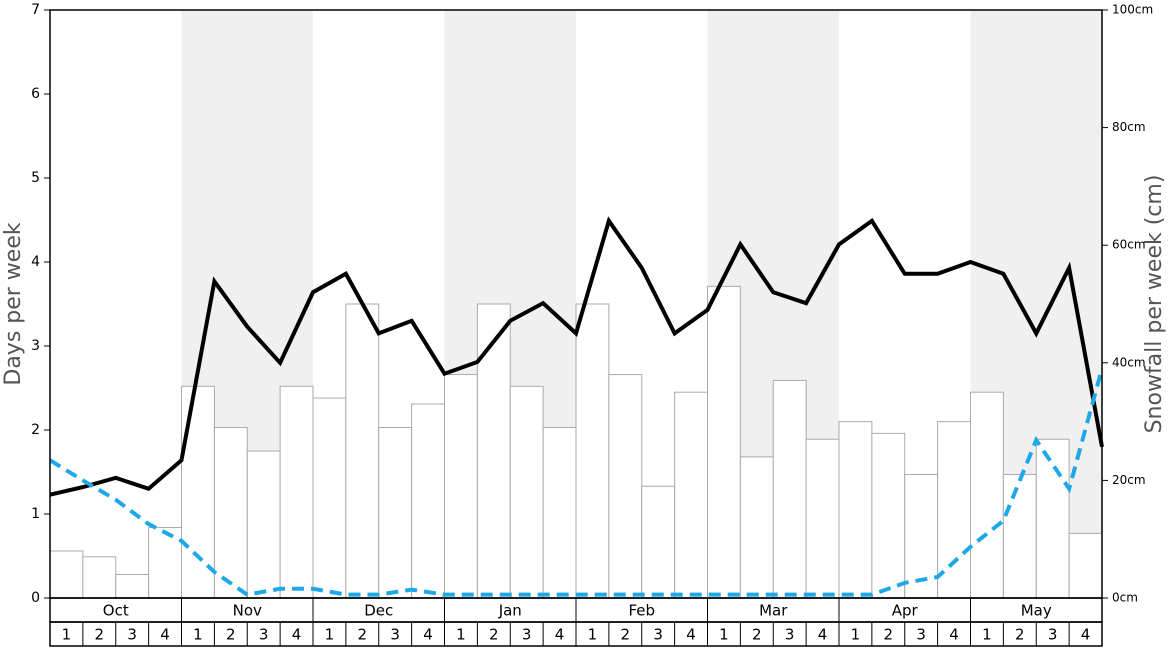 The image size is (1168, 648). Describe the element at coordinates (35, 262) in the screenshot. I see `y-tick-label: 4` at that location.